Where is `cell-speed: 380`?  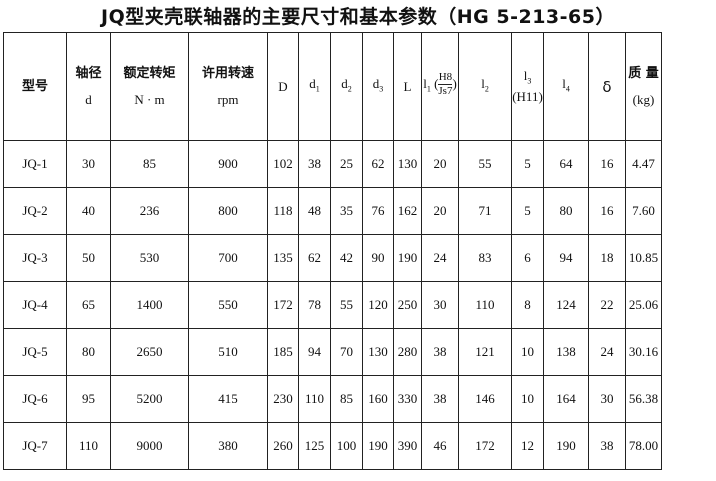 cell-speed: 380 is located at coordinates (228, 446).